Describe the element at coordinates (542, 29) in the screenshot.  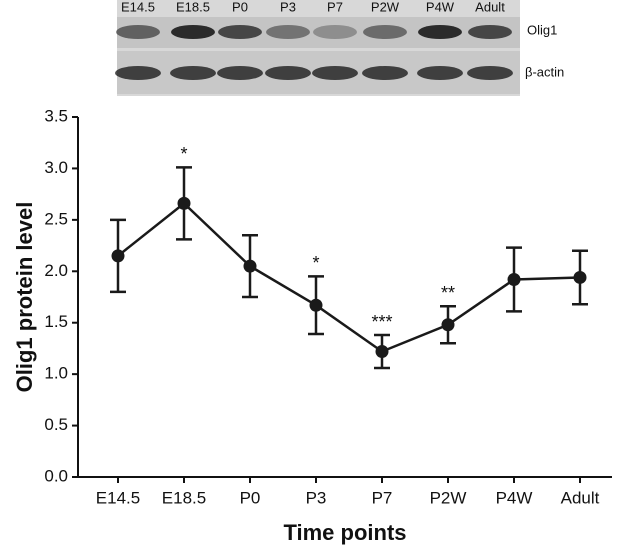
I see `blot-band-label: Olig1` at that location.